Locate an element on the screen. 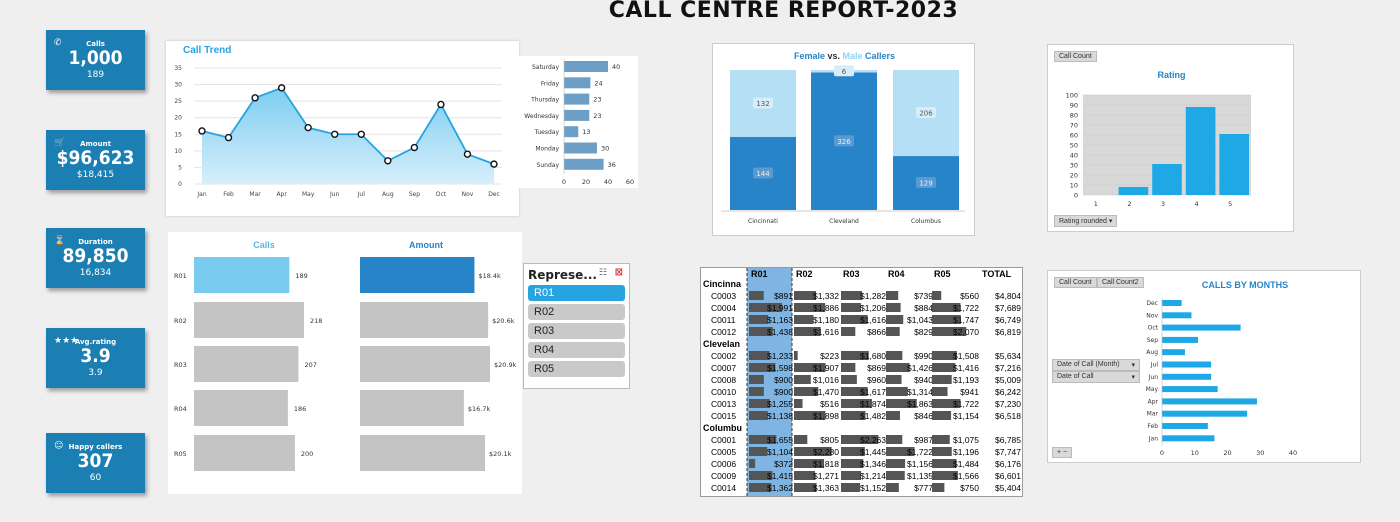 Image resolution: width=1400 pixels, height=522 pixels. expand-collapse-buttons: + − is located at coordinates (1062, 452).